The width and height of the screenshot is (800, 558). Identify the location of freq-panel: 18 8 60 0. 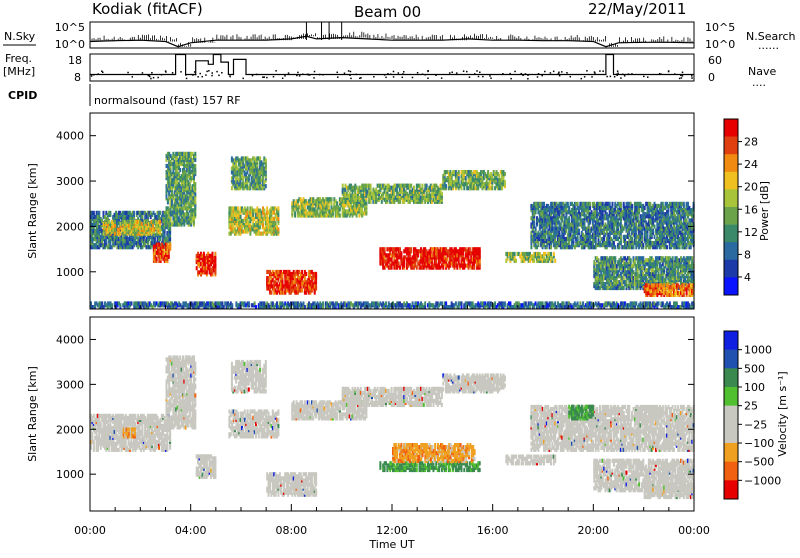
(395, 69).